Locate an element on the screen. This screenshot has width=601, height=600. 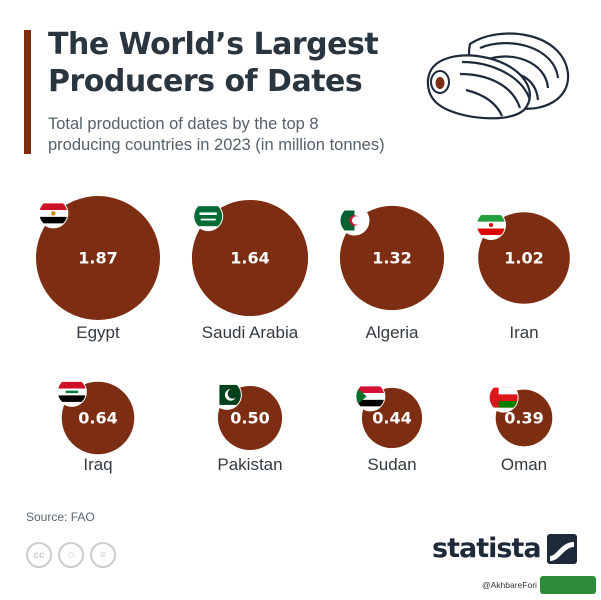
nd-icon: = is located at coordinates (103, 555).